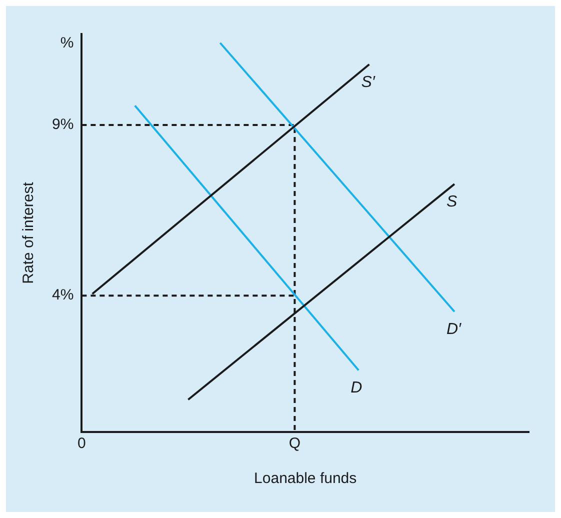 The height and width of the screenshot is (518, 561). I want to click on x-axis-title: Loanable funds, so click(305, 479).